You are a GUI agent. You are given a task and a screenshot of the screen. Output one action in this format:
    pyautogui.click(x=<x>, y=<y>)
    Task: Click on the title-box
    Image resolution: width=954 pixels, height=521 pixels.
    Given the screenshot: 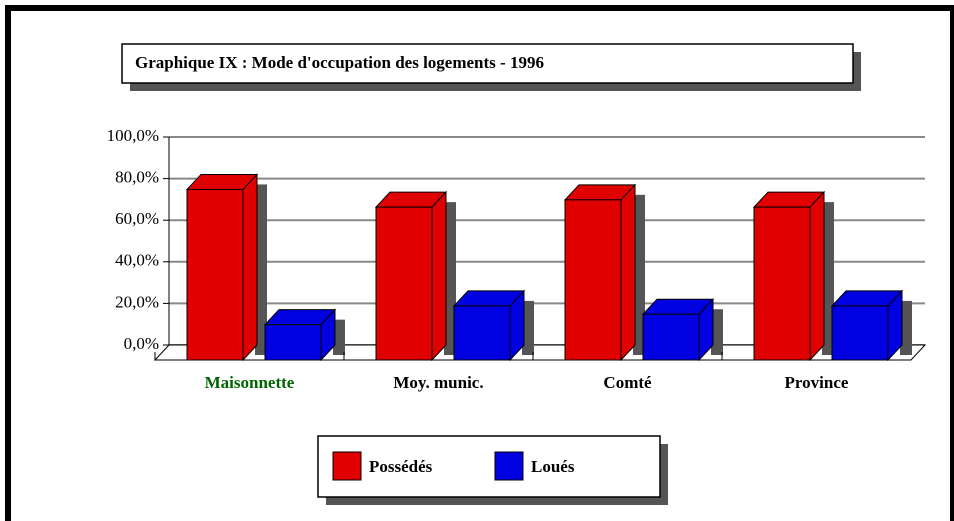 What is the action you would take?
    pyautogui.click(x=487, y=63)
    